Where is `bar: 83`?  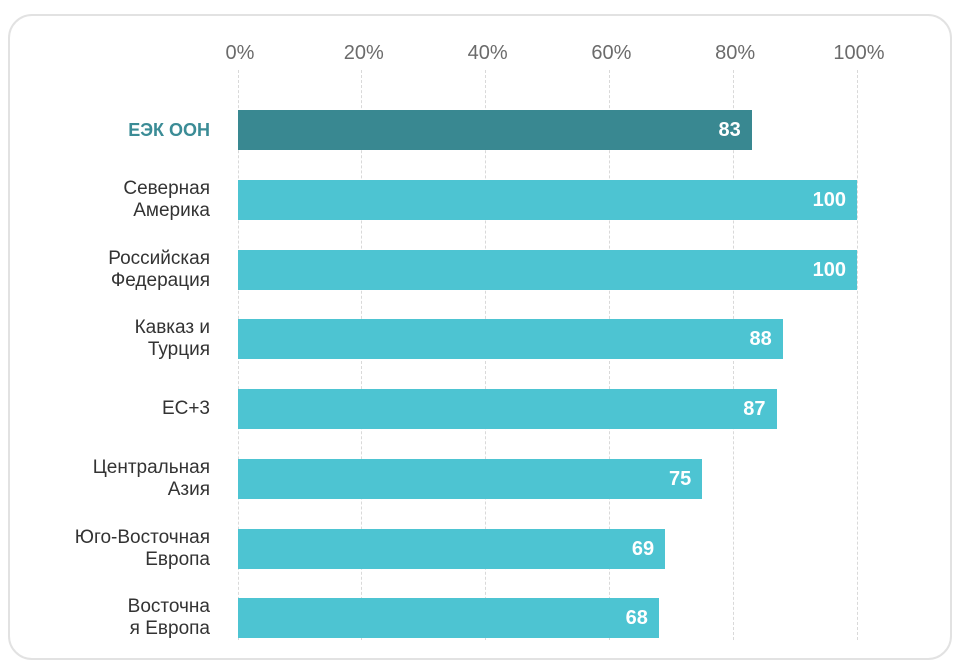
bar: 83 is located at coordinates (495, 130).